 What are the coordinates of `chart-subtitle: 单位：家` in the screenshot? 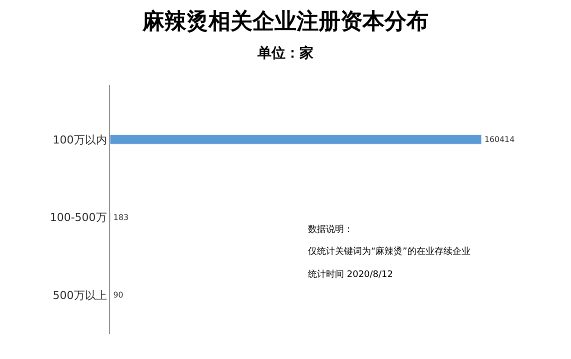 It's located at (285, 53).